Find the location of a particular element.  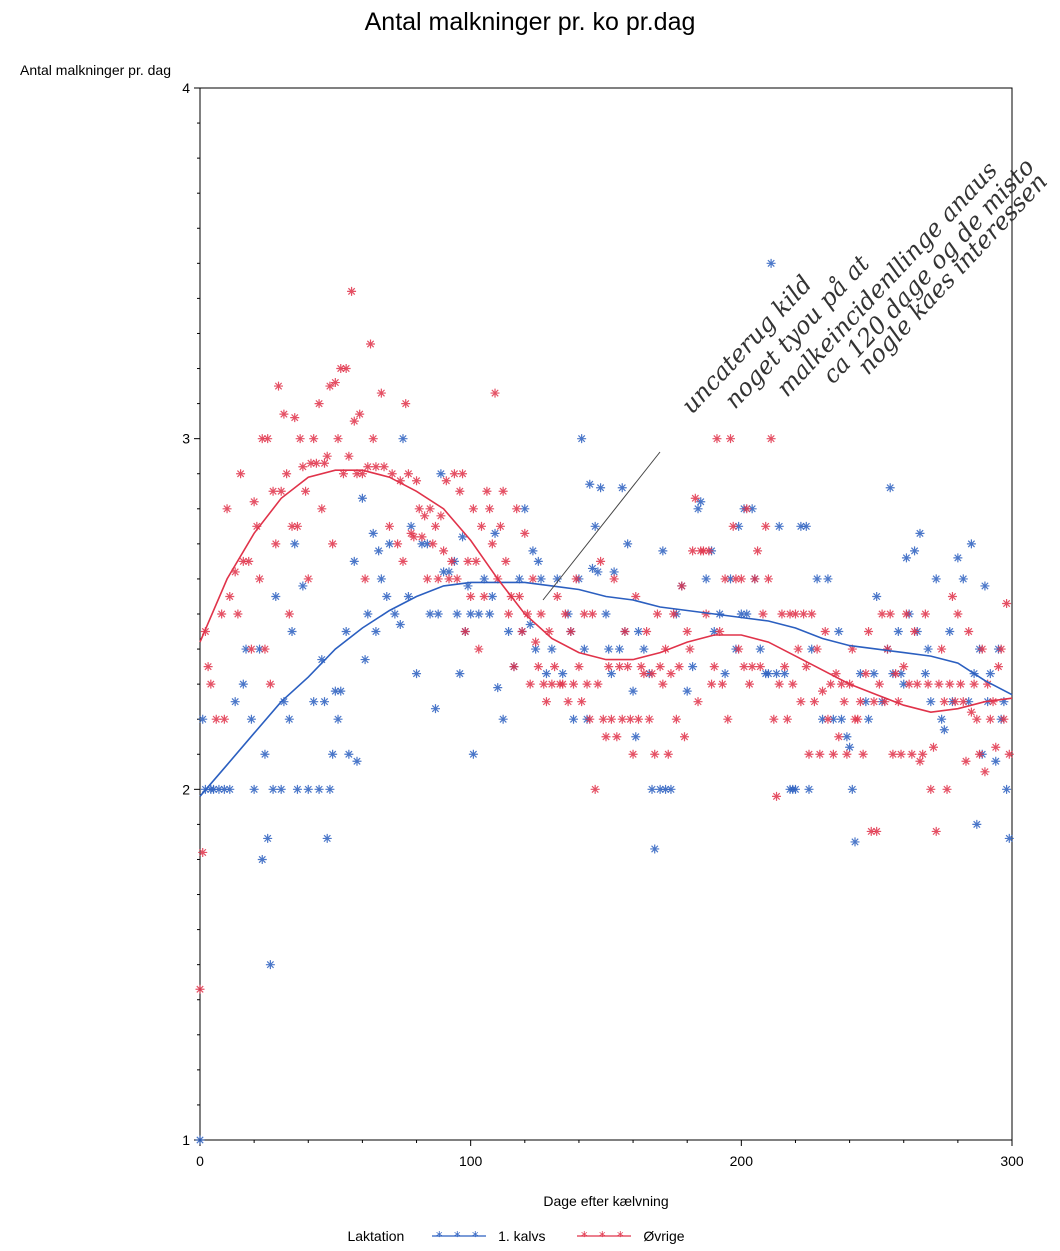

x-tick-label: 100 is located at coordinates (471, 1161).